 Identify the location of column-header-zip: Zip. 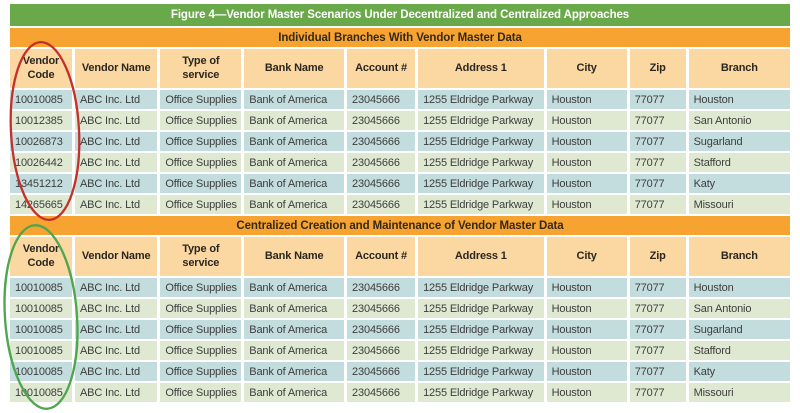
(657, 68).